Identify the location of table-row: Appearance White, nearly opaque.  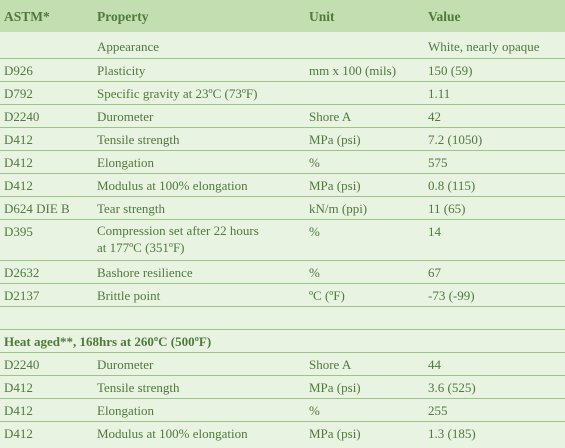
(282, 45).